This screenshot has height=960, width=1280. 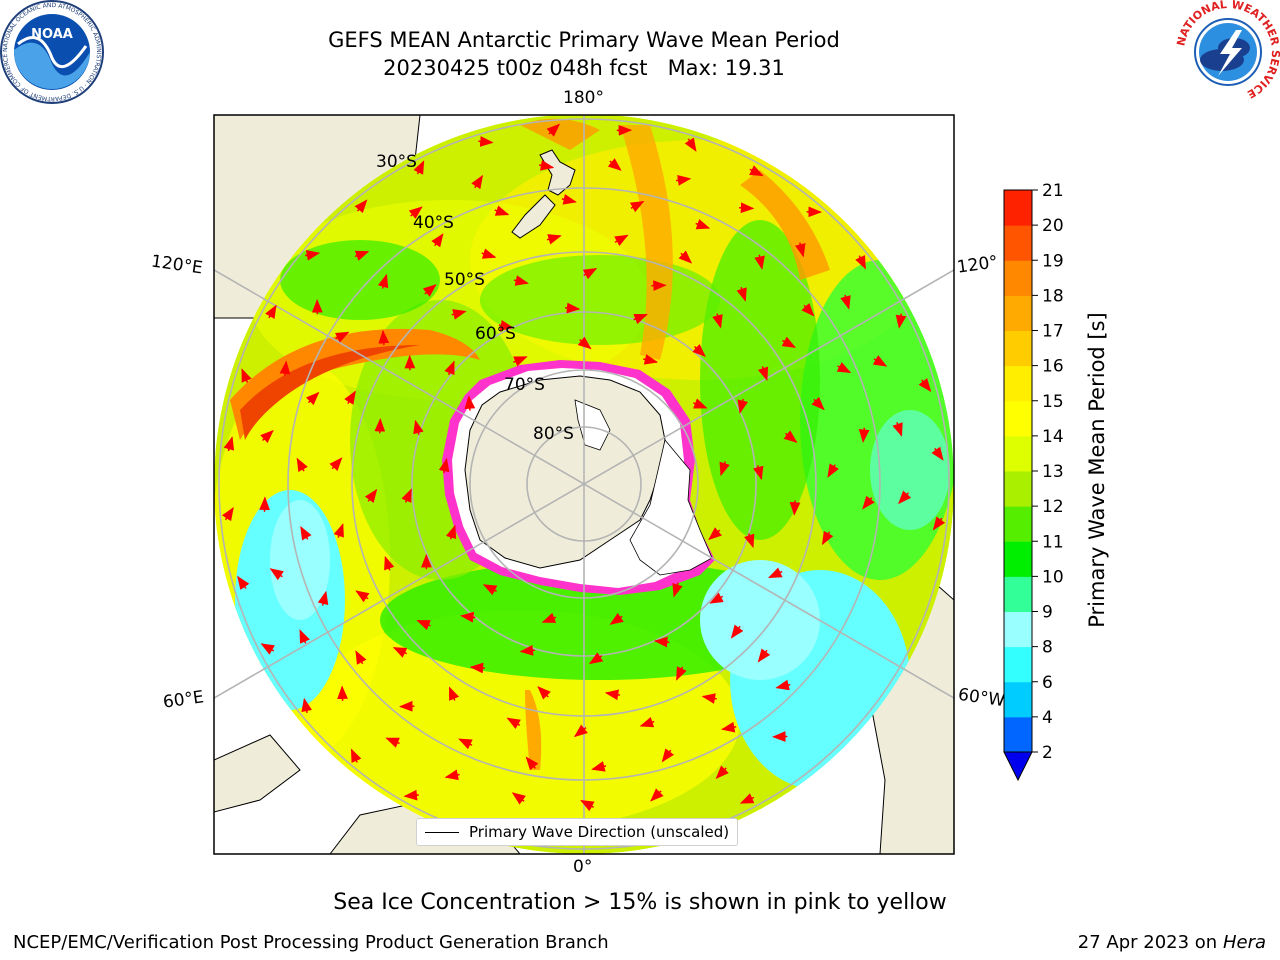 What do you see at coordinates (1053, 542) in the screenshot?
I see `colorbar-tick-label: 11` at bounding box center [1053, 542].